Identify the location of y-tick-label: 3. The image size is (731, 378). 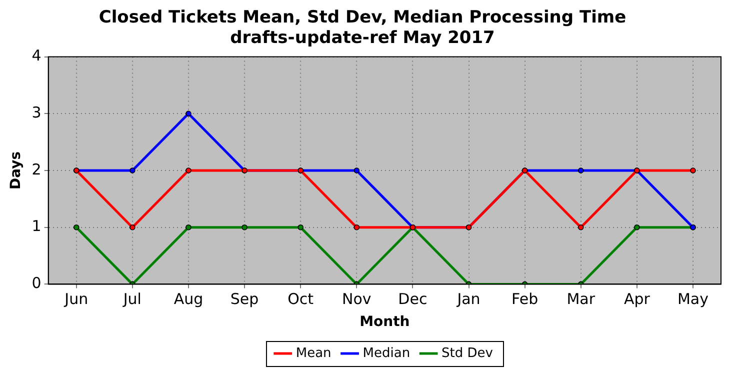
(37, 113).